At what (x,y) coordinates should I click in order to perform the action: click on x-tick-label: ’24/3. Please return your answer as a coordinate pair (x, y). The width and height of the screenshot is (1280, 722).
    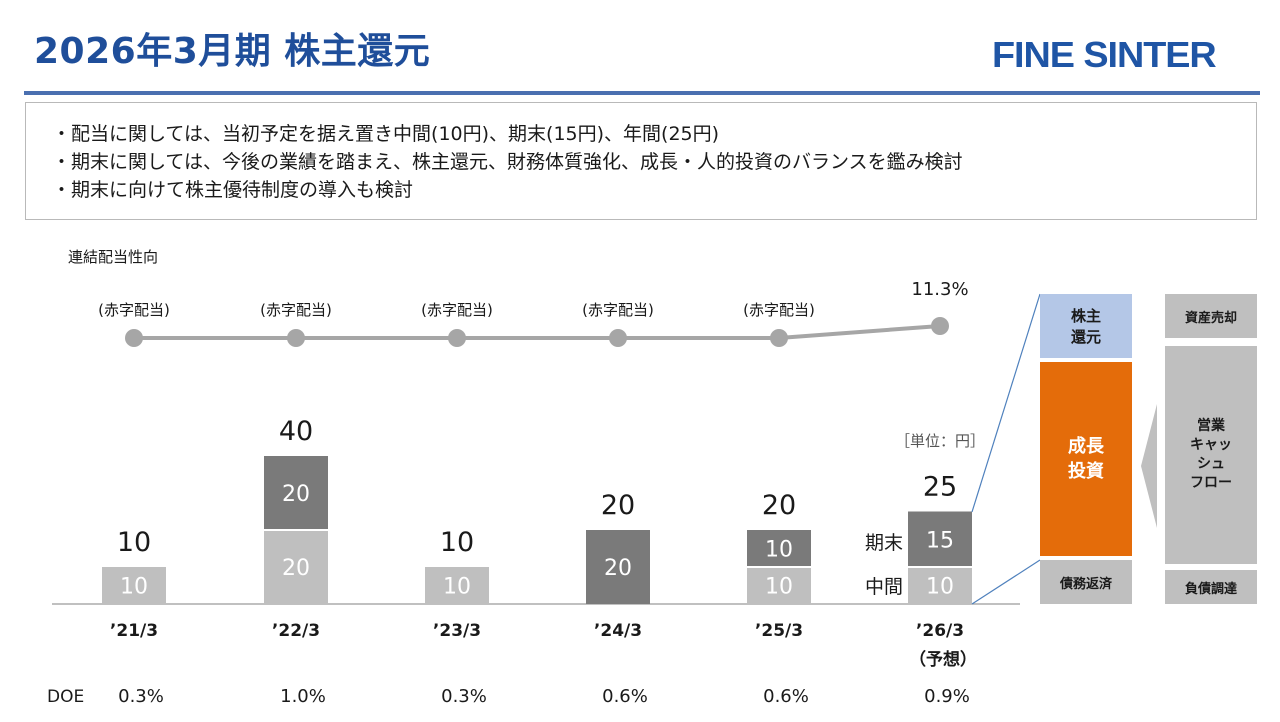
    Looking at the image, I should click on (618, 631).